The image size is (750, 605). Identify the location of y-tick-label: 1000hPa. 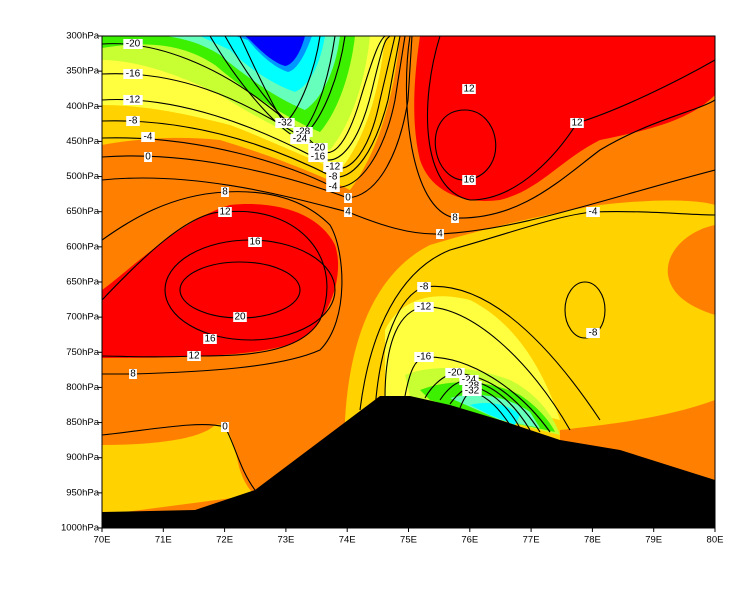
(80, 528).